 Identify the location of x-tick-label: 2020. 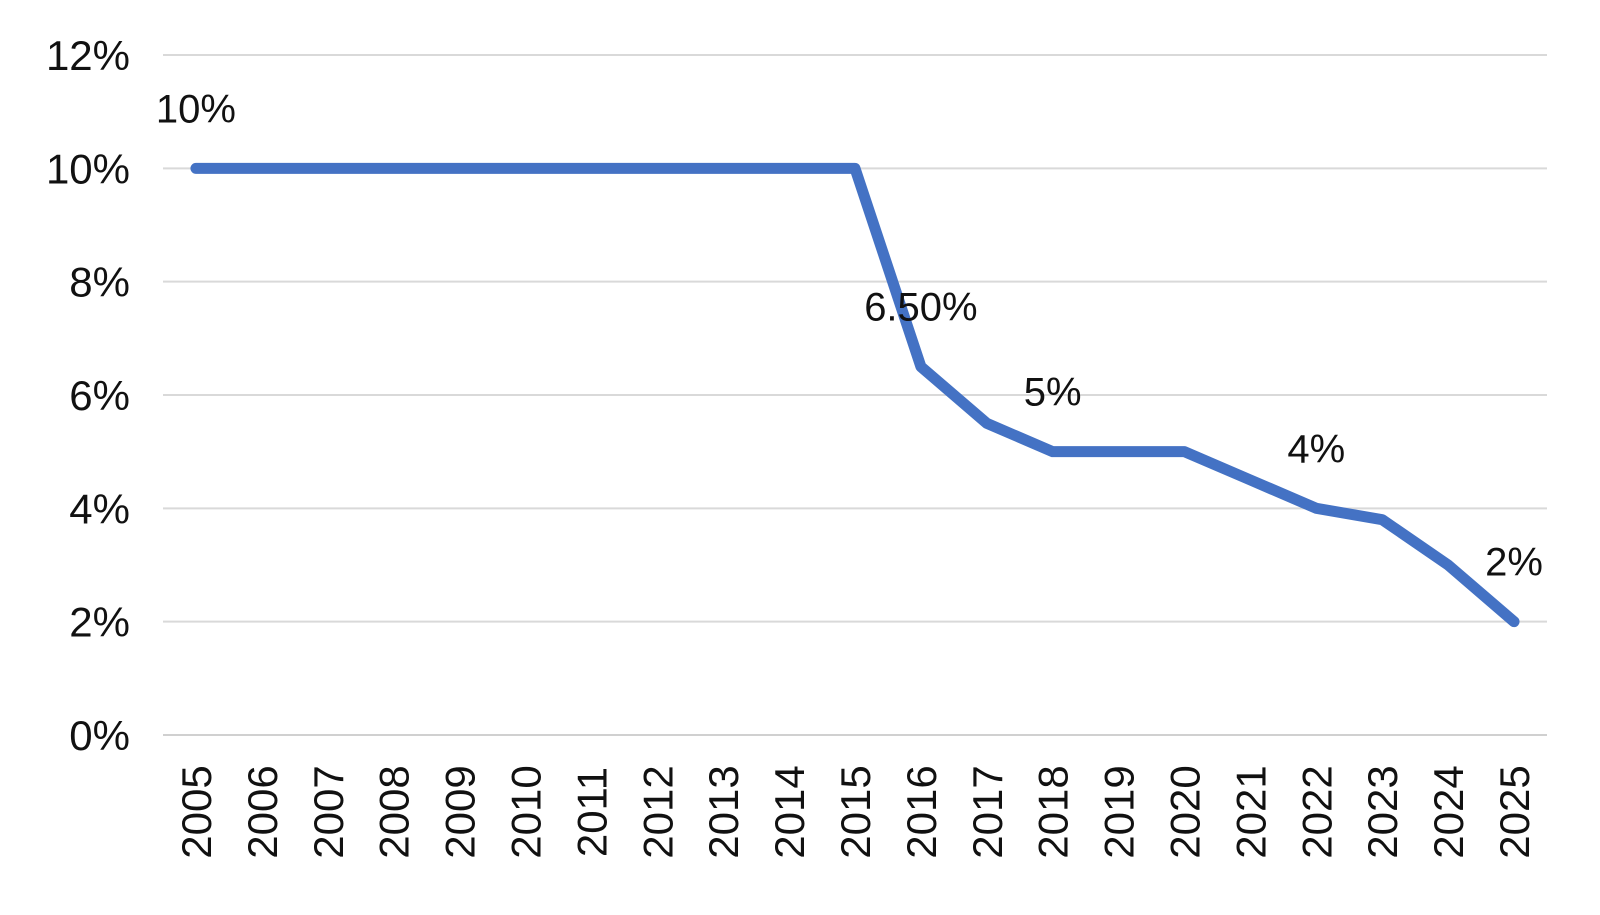
(1185, 811).